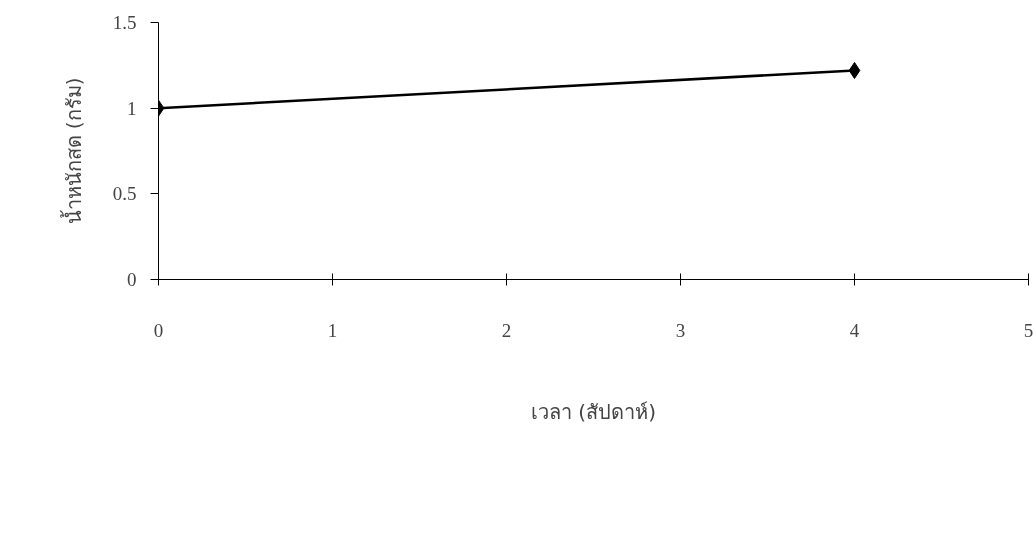 The height and width of the screenshot is (547, 1034). What do you see at coordinates (506, 330) in the screenshot?
I see `x-tick-label: 2` at bounding box center [506, 330].